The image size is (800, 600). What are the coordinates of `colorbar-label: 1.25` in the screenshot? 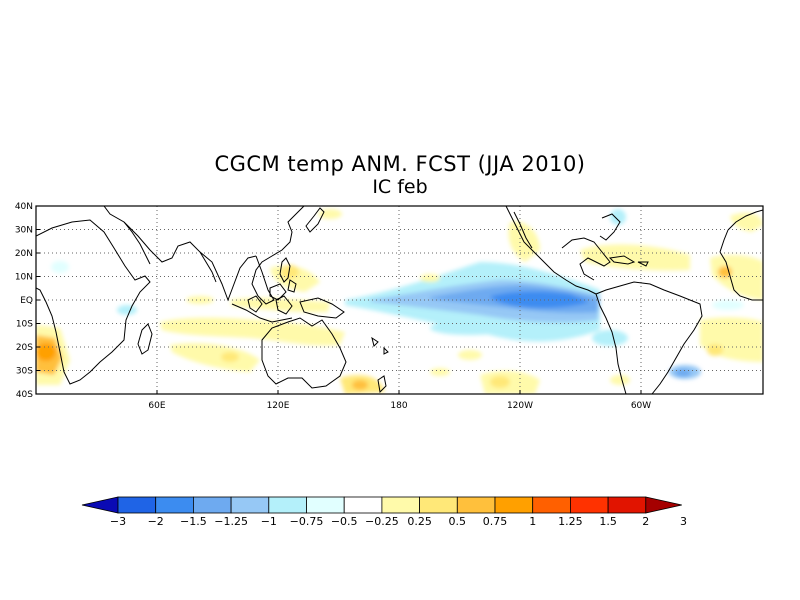 It's located at (570, 521).